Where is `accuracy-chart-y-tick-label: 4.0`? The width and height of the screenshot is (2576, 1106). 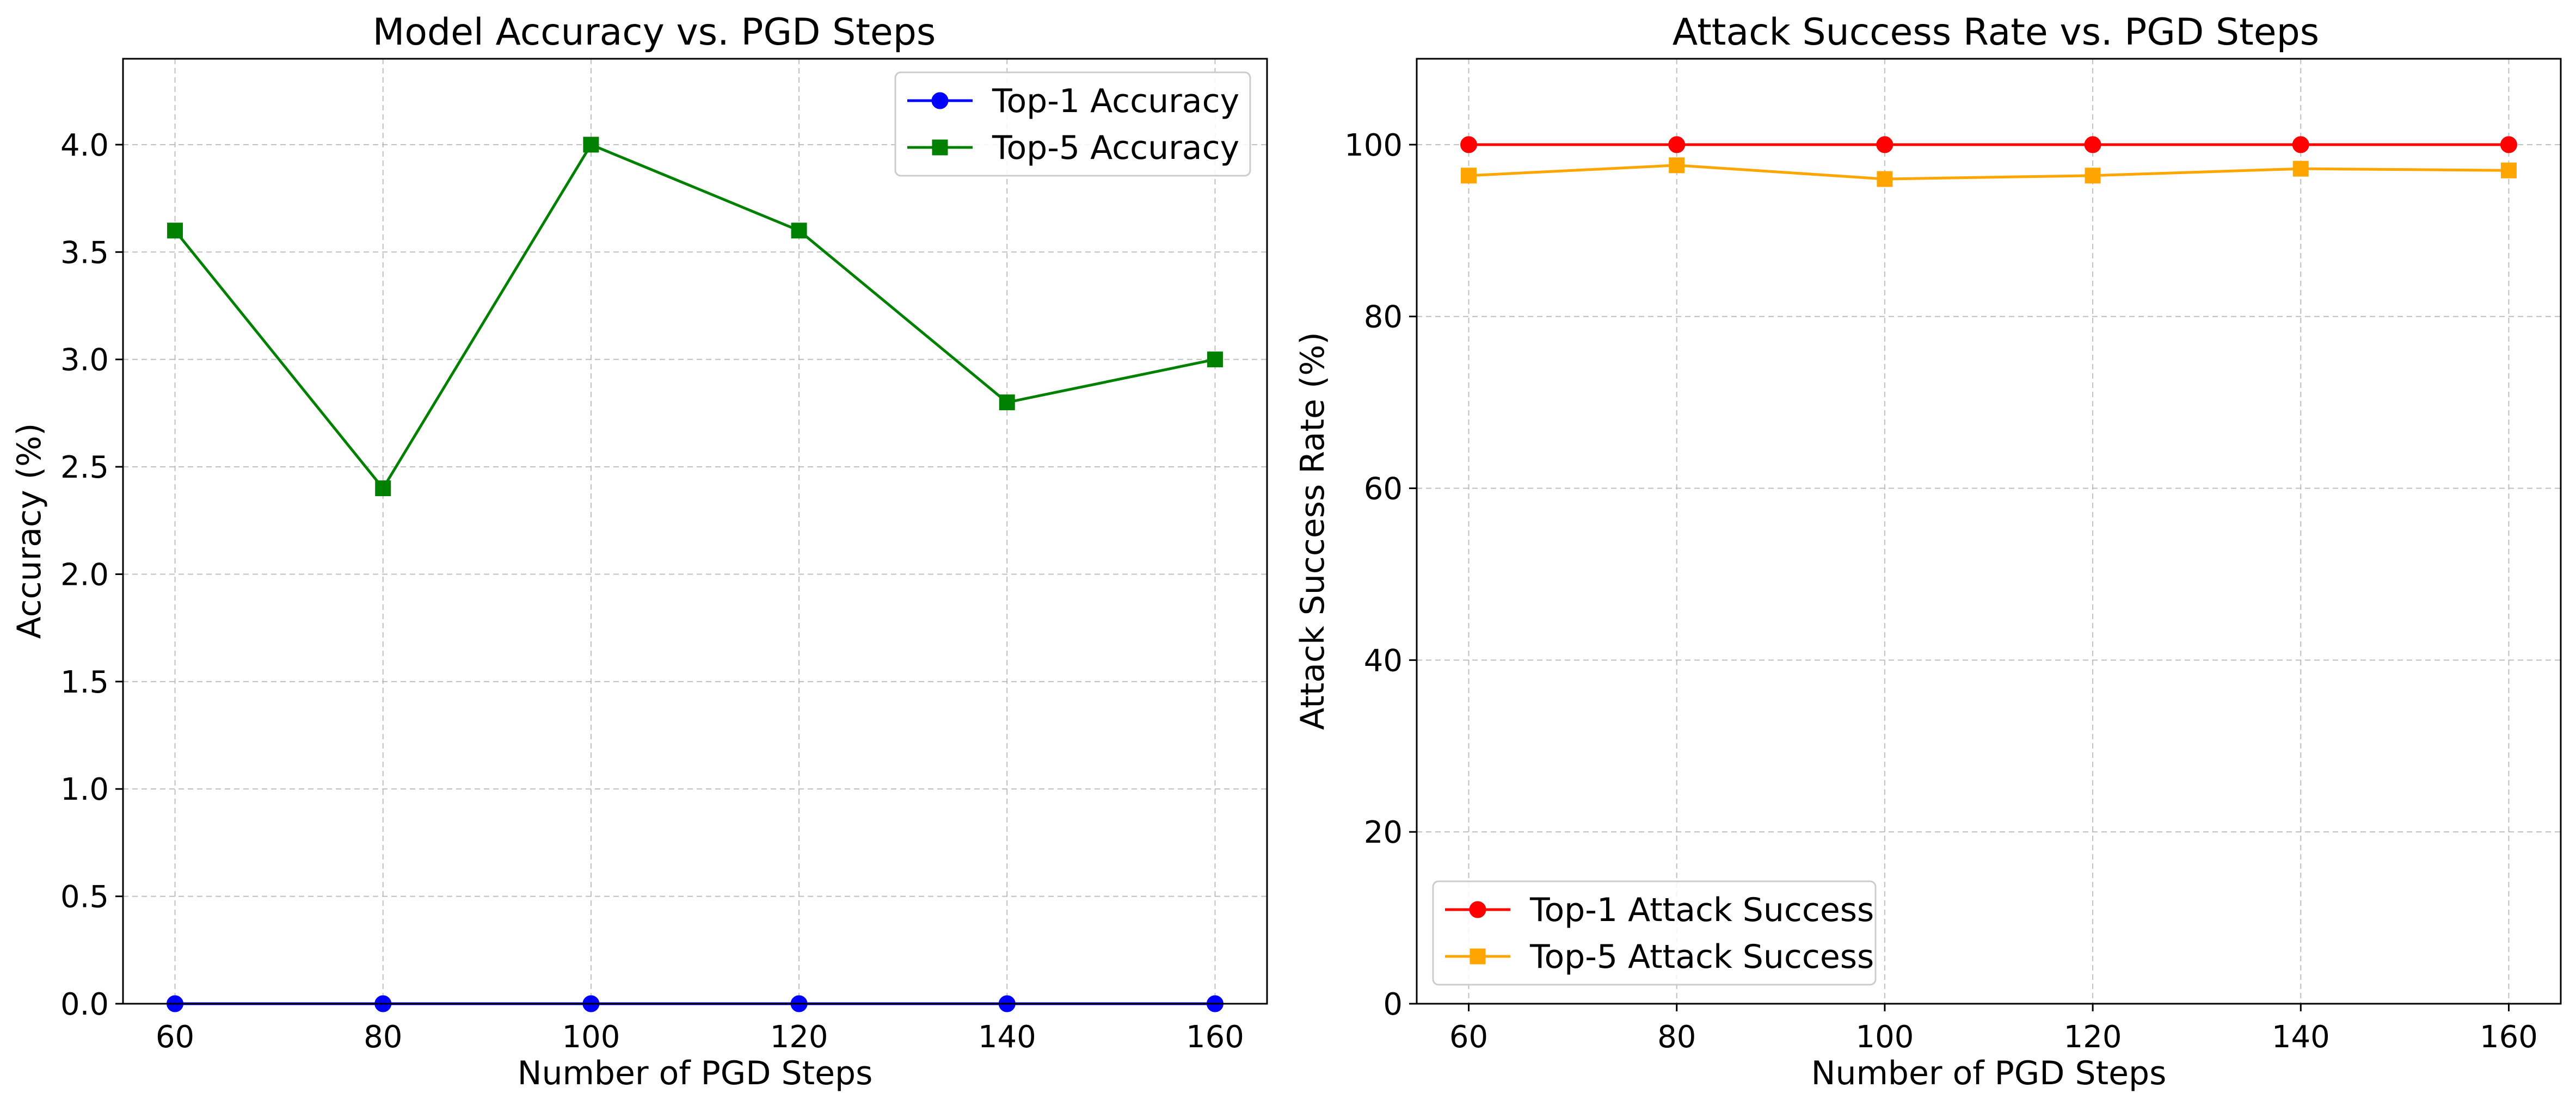 accuracy-chart-y-tick-label: 4.0 is located at coordinates (84, 145).